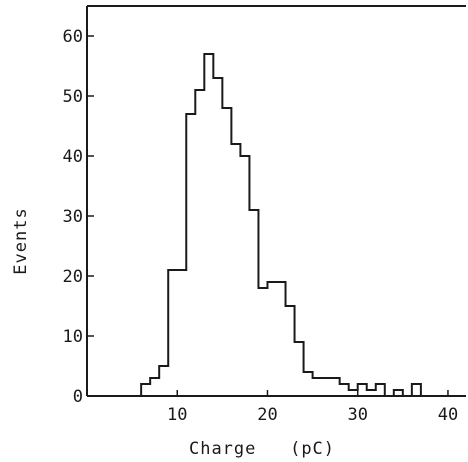 The image size is (468, 462). What do you see at coordinates (357, 415) in the screenshot?
I see `x-tick-label: 30` at bounding box center [357, 415].